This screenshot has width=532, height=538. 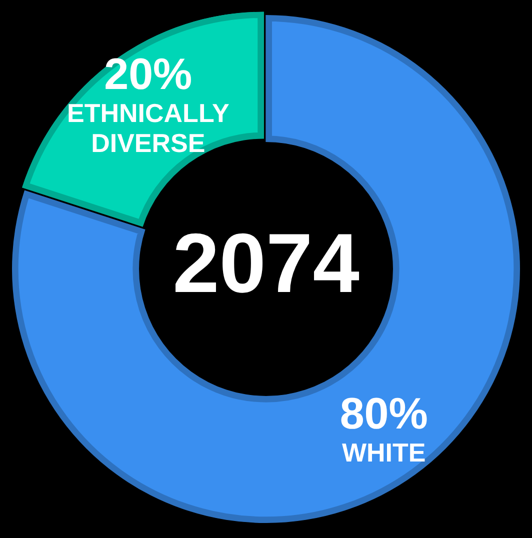 I want to click on slice-label: ETHNICALLY DIVERSE, so click(x=148, y=128).